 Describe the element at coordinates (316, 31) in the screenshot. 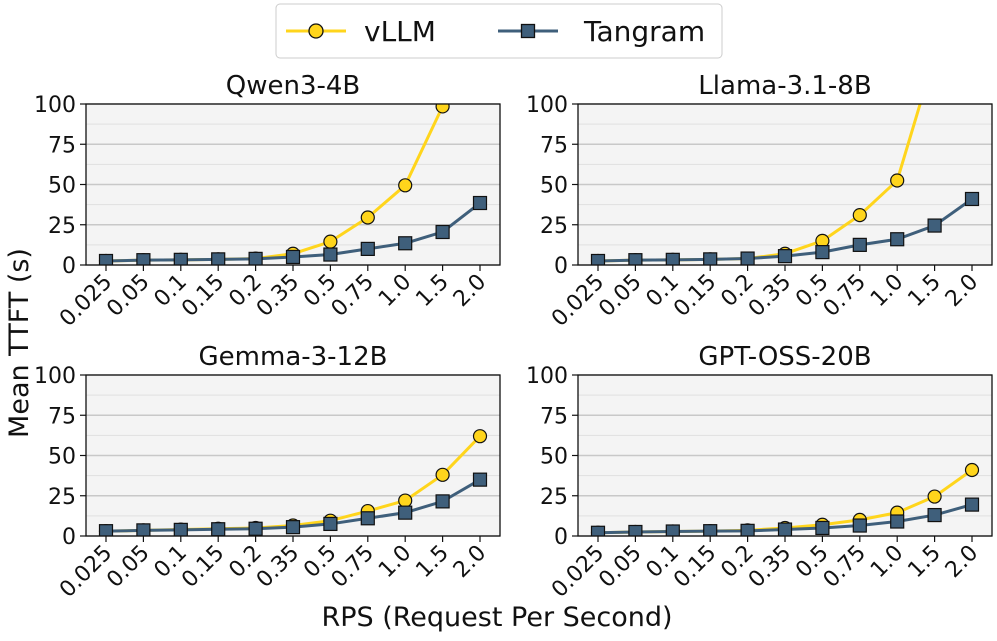

I see `legend-marker-vllm` at that location.